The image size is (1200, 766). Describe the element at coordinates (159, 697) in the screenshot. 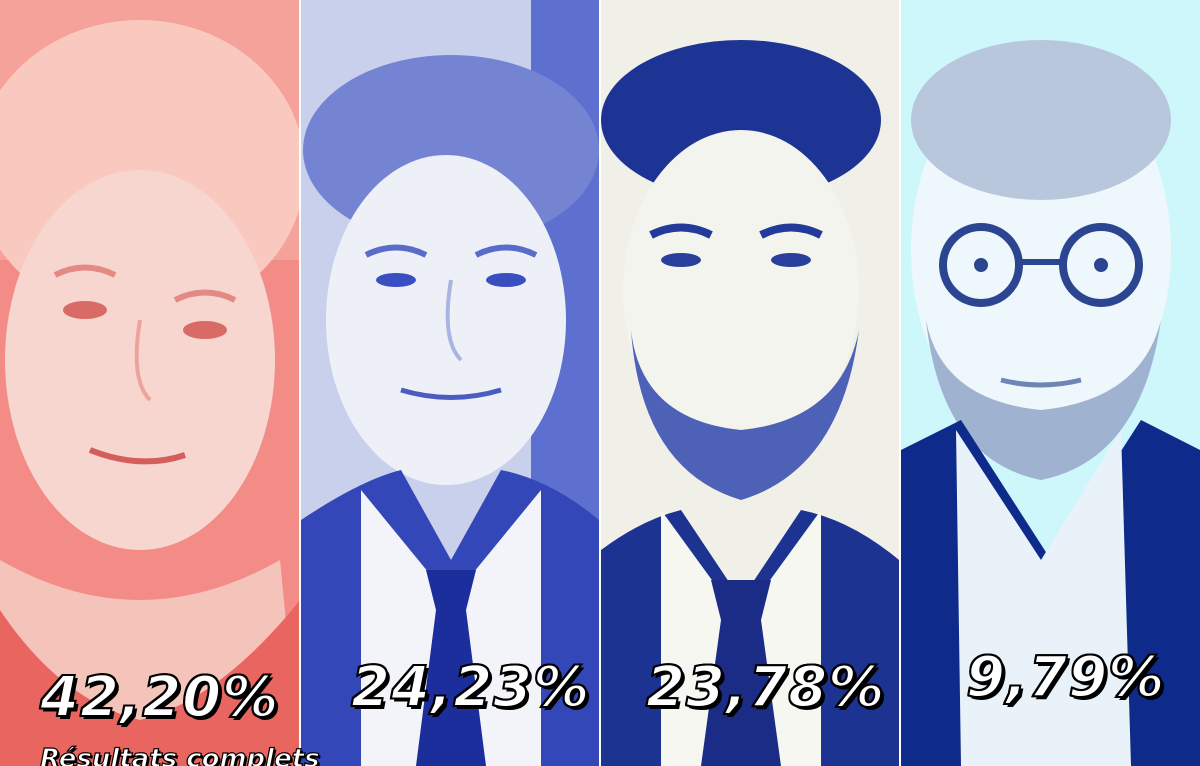

I see `candidate-result-1: 42,20%` at that location.